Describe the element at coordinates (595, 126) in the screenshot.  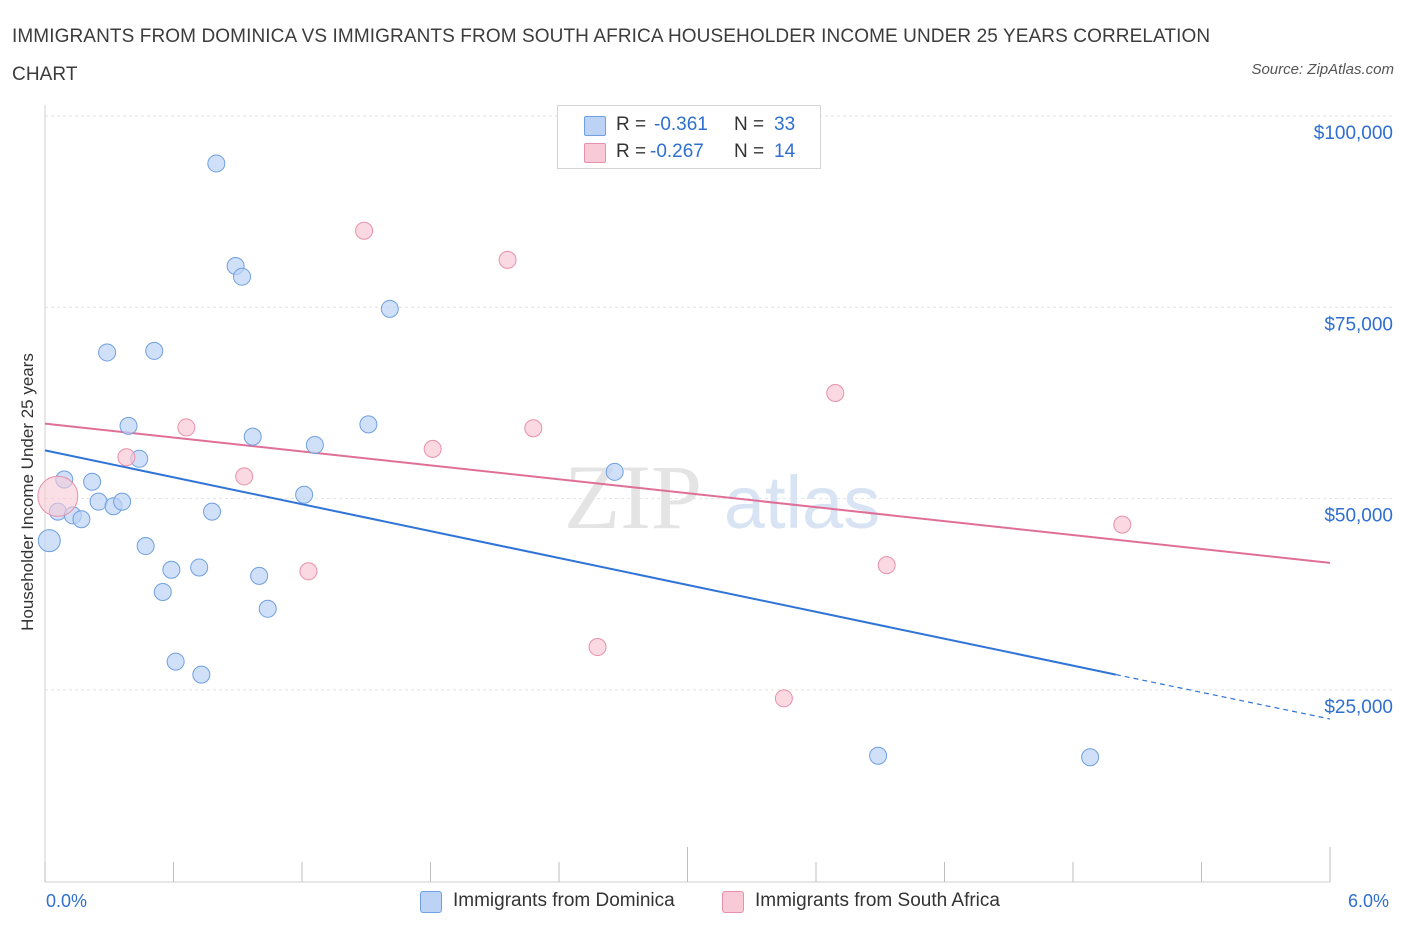
I see `legend-swatch-dominica` at that location.